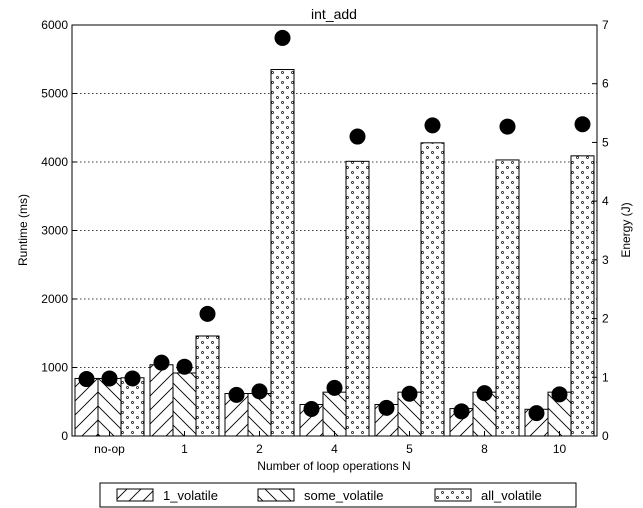 The image size is (643, 508). Describe the element at coordinates (484, 449) in the screenshot. I see `x-tick-label: 8` at that location.